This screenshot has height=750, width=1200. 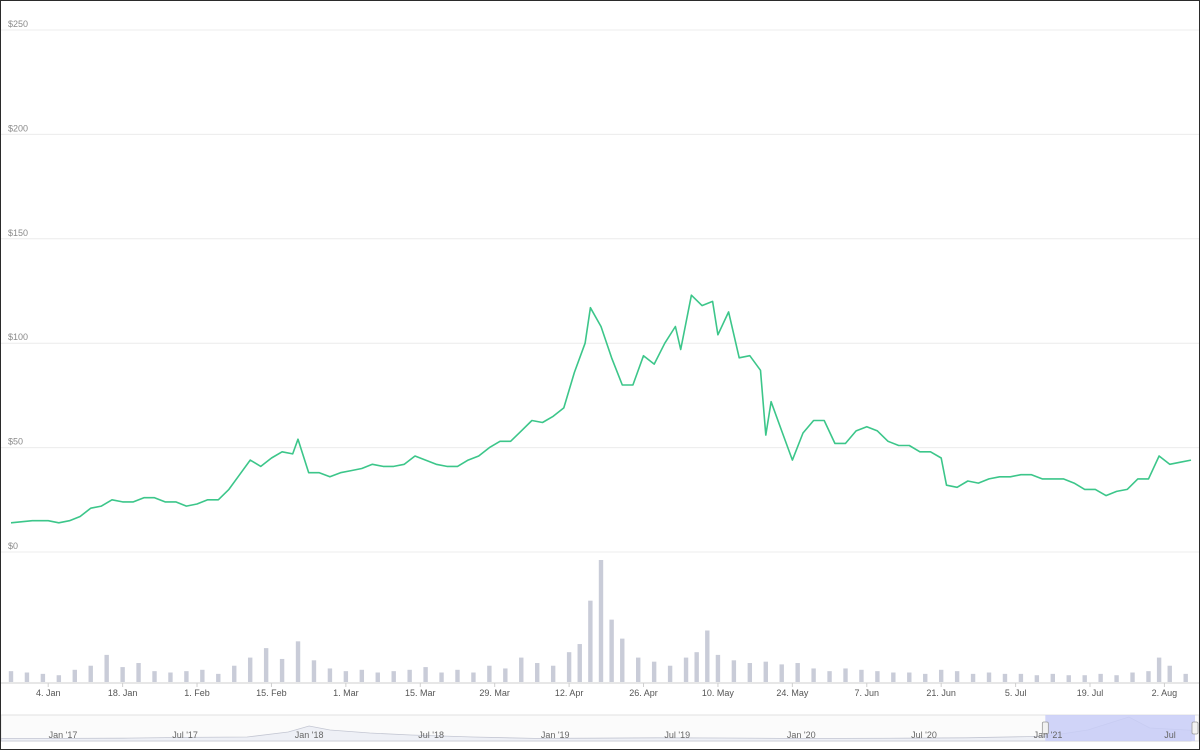 What do you see at coordinates (18, 24) in the screenshot?
I see `y-tick-label: $250` at bounding box center [18, 24].